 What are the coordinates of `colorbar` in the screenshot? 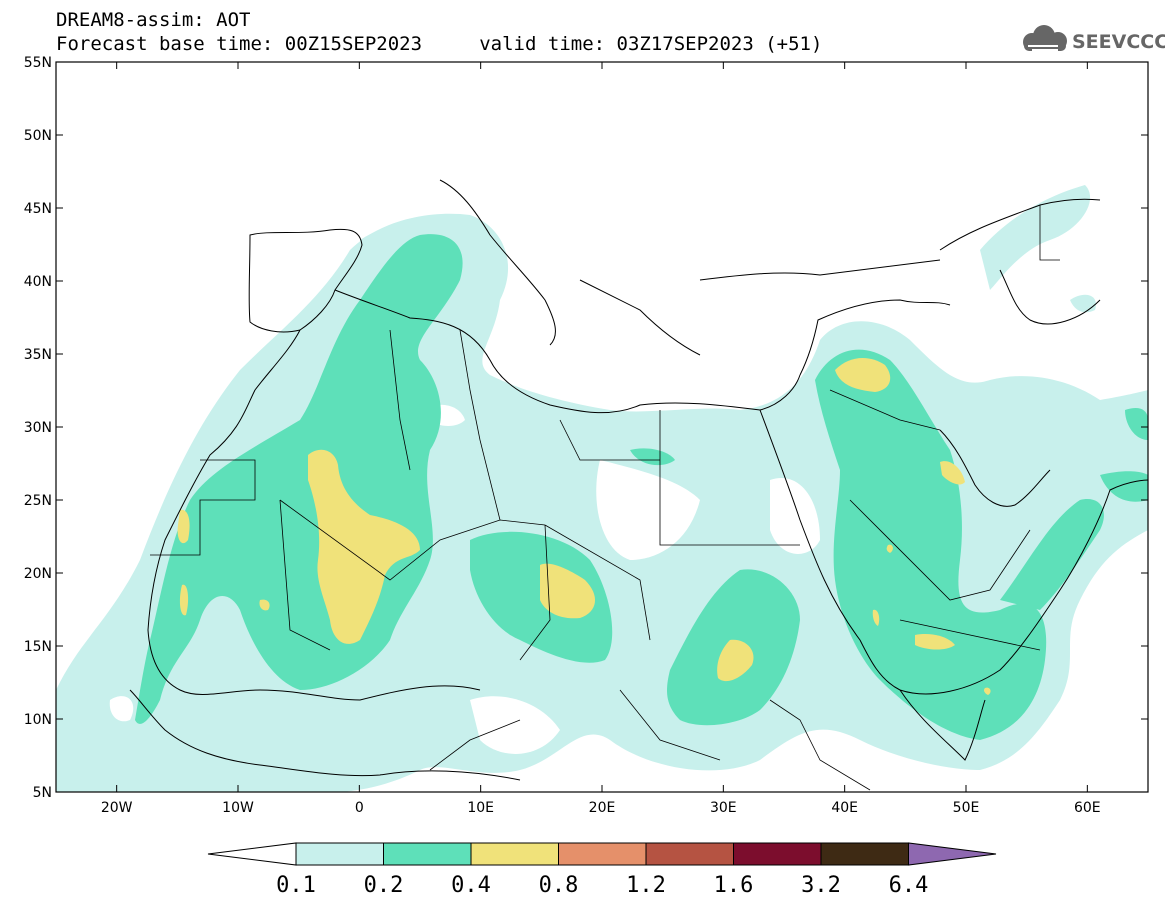 It's located at (602, 854).